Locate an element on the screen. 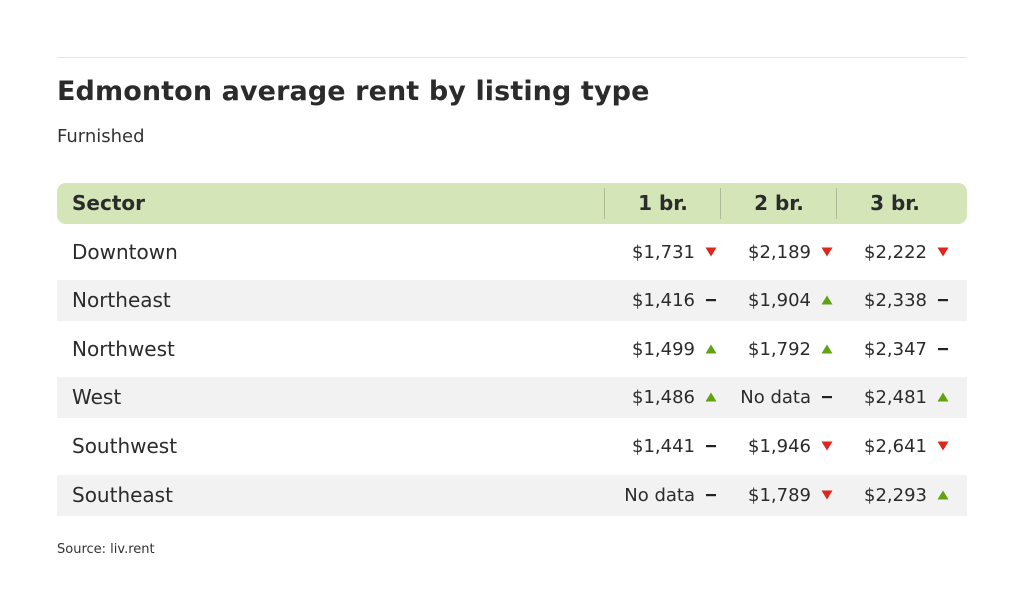 The width and height of the screenshot is (1024, 590). rent-cell-1br: No data is located at coordinates (663, 495).